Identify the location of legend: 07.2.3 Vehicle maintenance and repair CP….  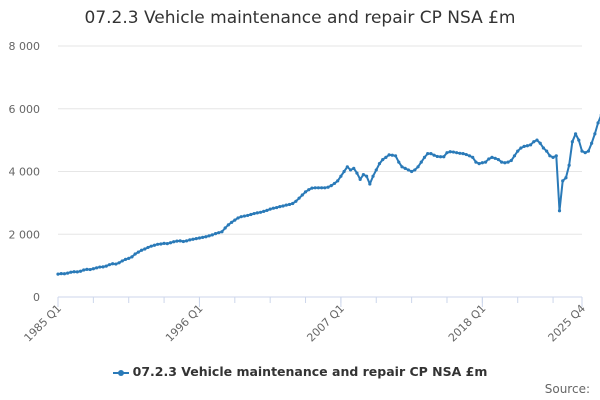
(300, 371).